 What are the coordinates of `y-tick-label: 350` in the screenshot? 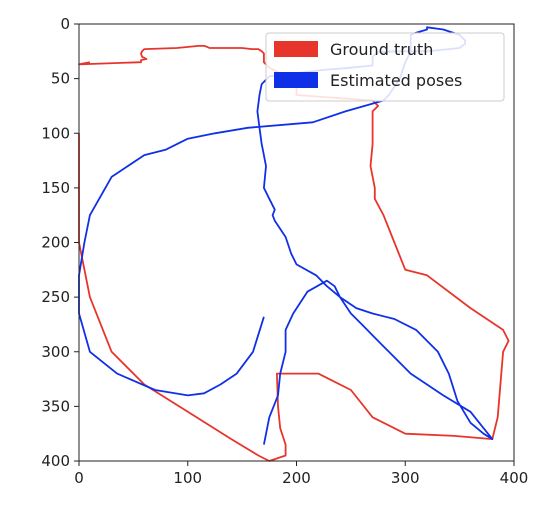 It's located at (55, 406).